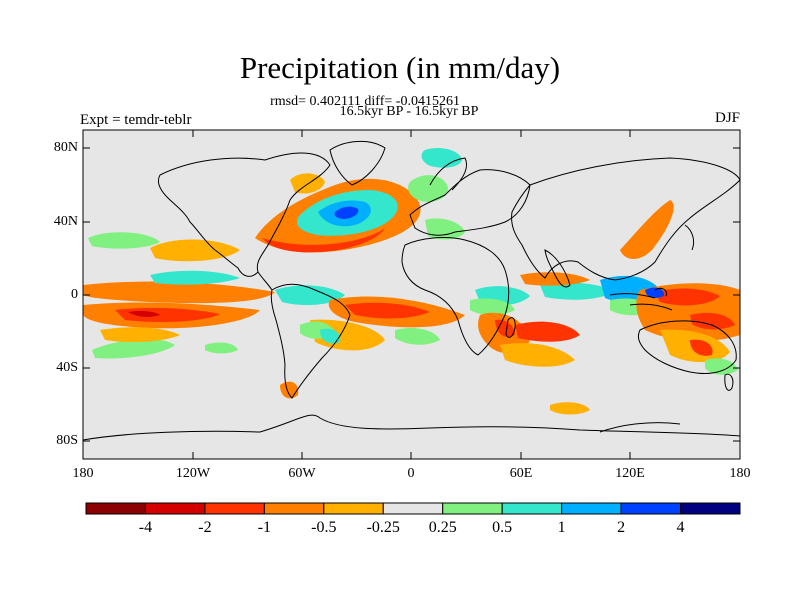 This screenshot has height=600, width=800. What do you see at coordinates (701, 347) in the screenshot?
I see `patch-aus-red` at bounding box center [701, 347].